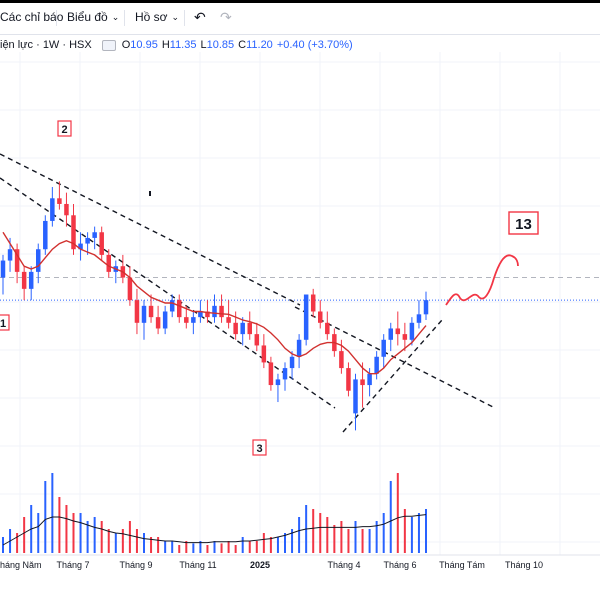  Describe the element at coordinates (197, 565) in the screenshot. I see `time-axis-label: Tháng 11` at that location.